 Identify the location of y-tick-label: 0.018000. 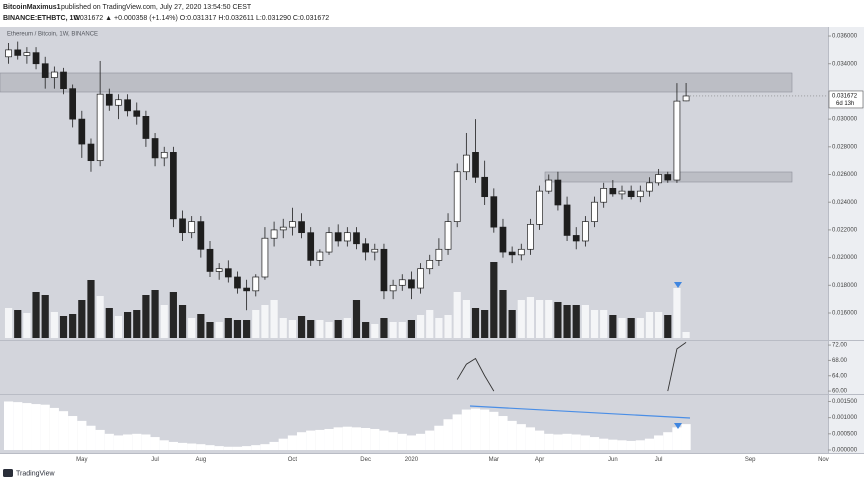
(845, 286).